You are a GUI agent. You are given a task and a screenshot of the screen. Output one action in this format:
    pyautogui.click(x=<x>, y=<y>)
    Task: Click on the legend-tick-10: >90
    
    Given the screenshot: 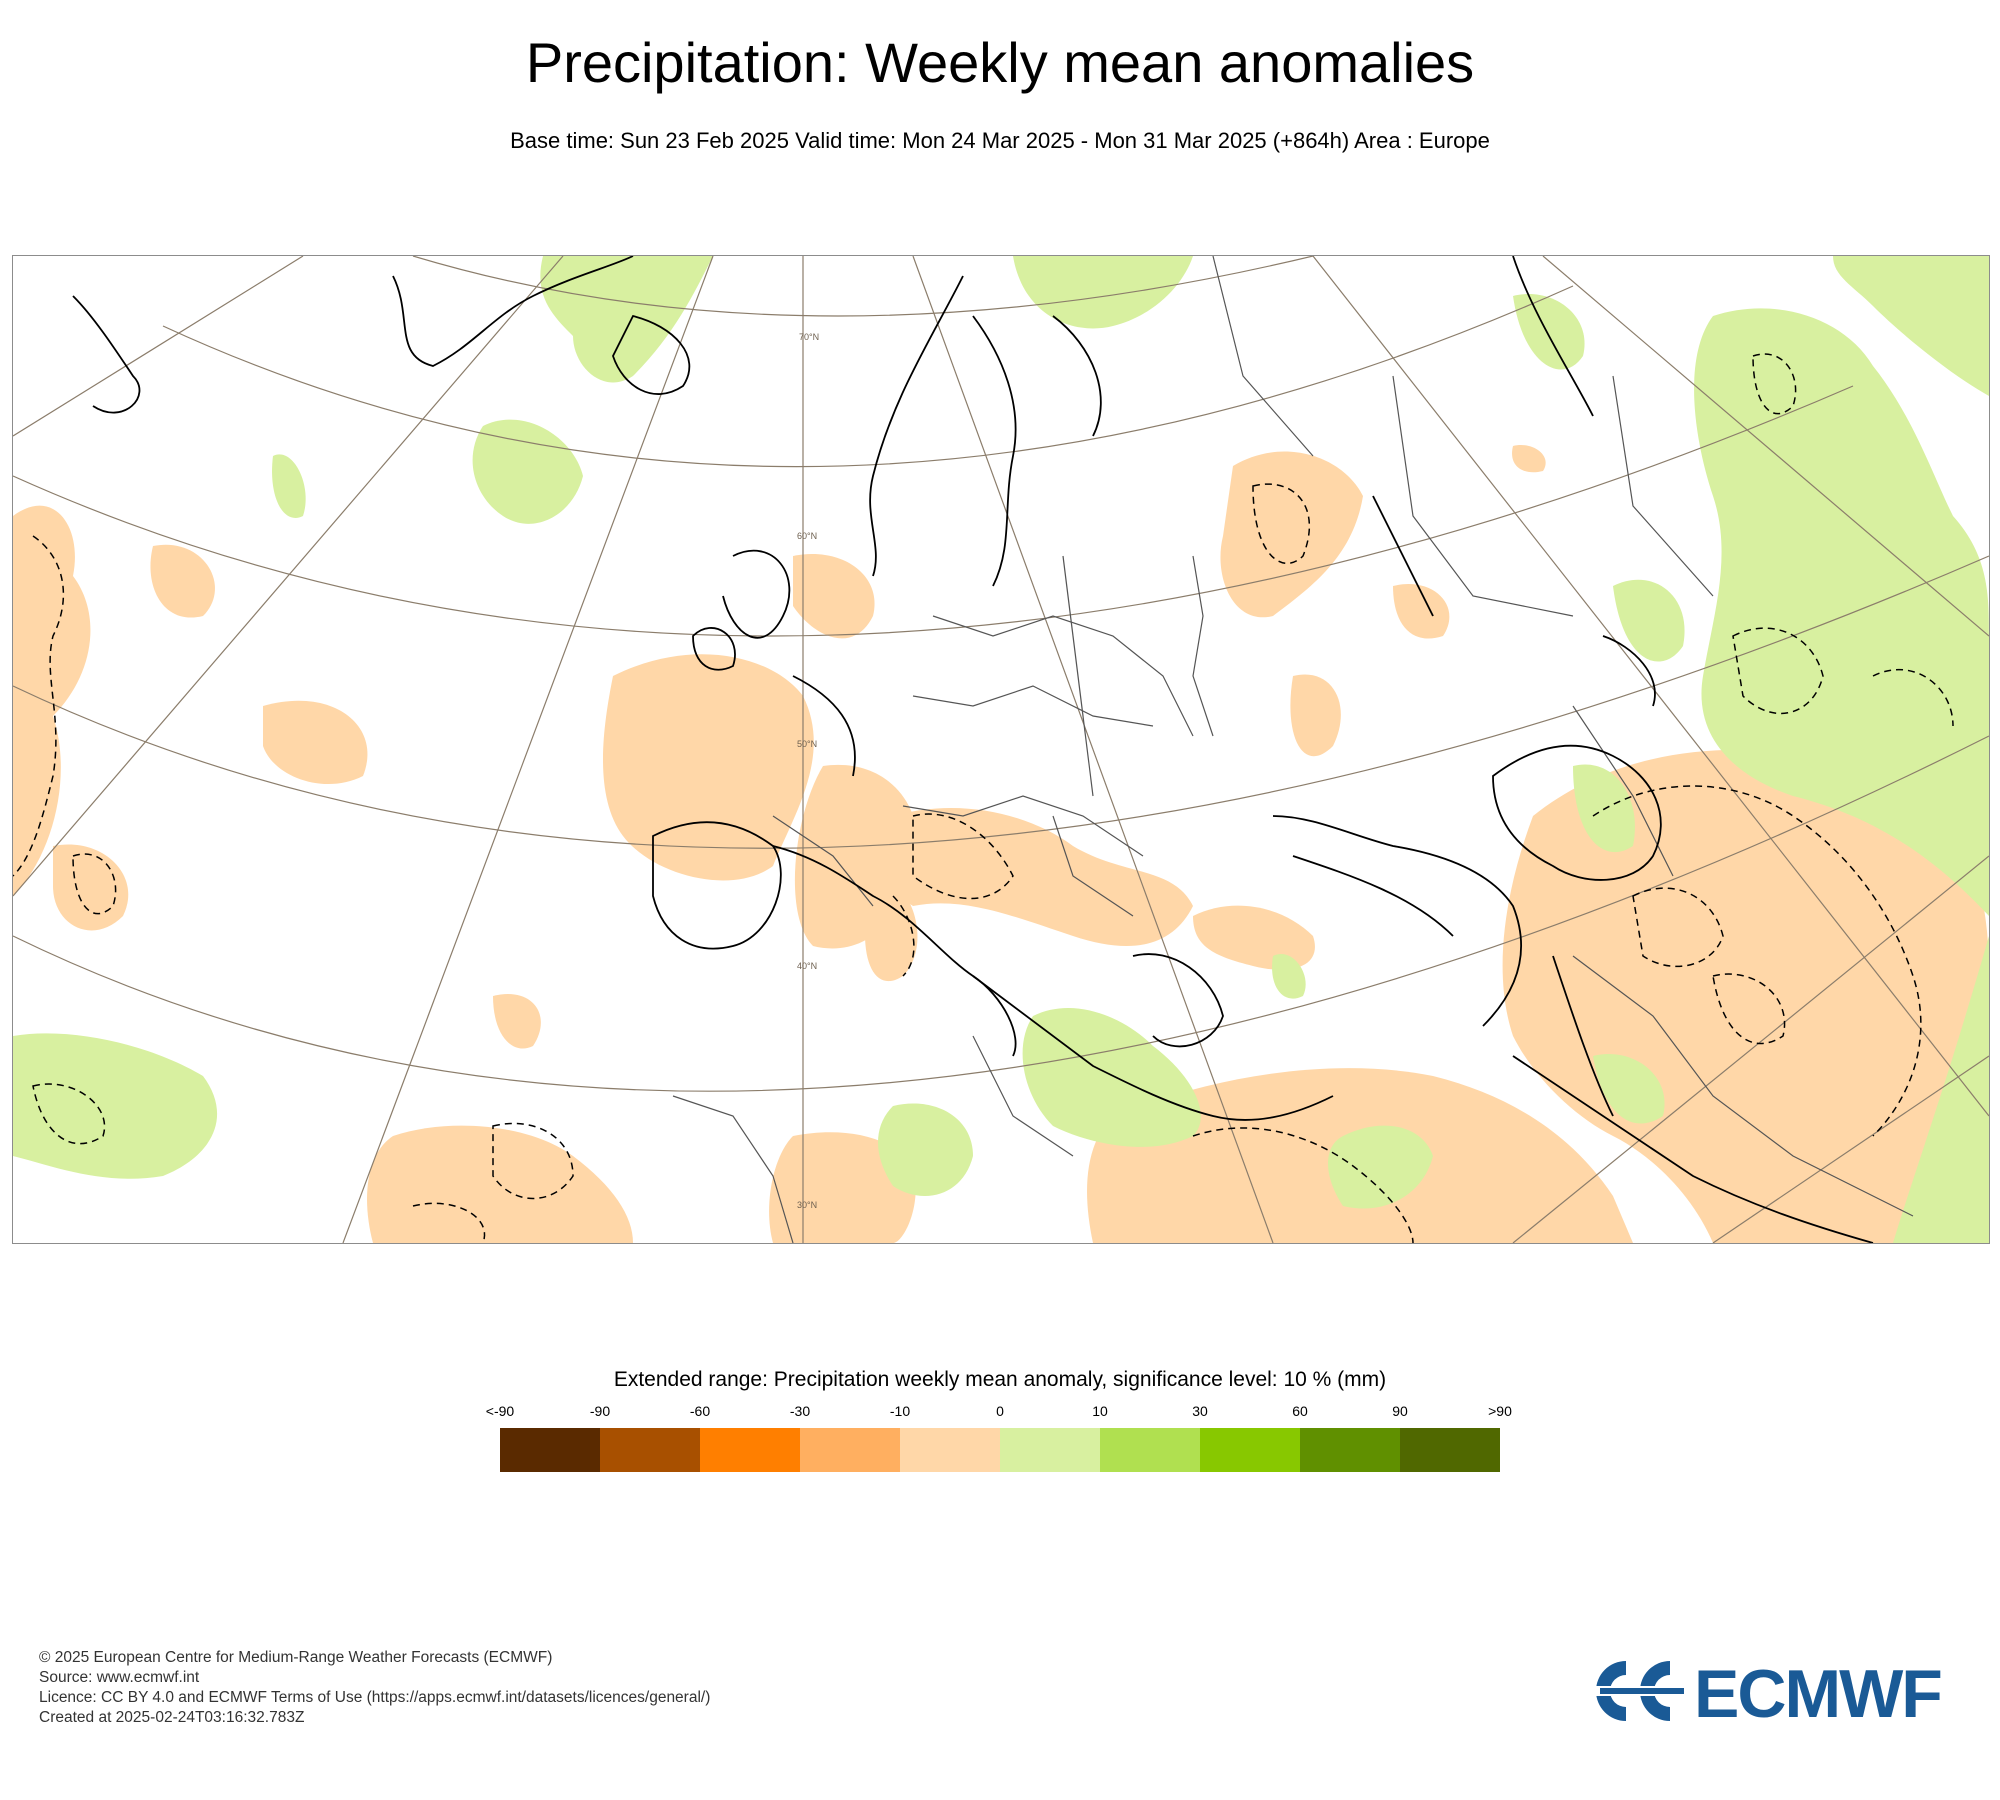 What is the action you would take?
    pyautogui.click(x=1500, y=1411)
    